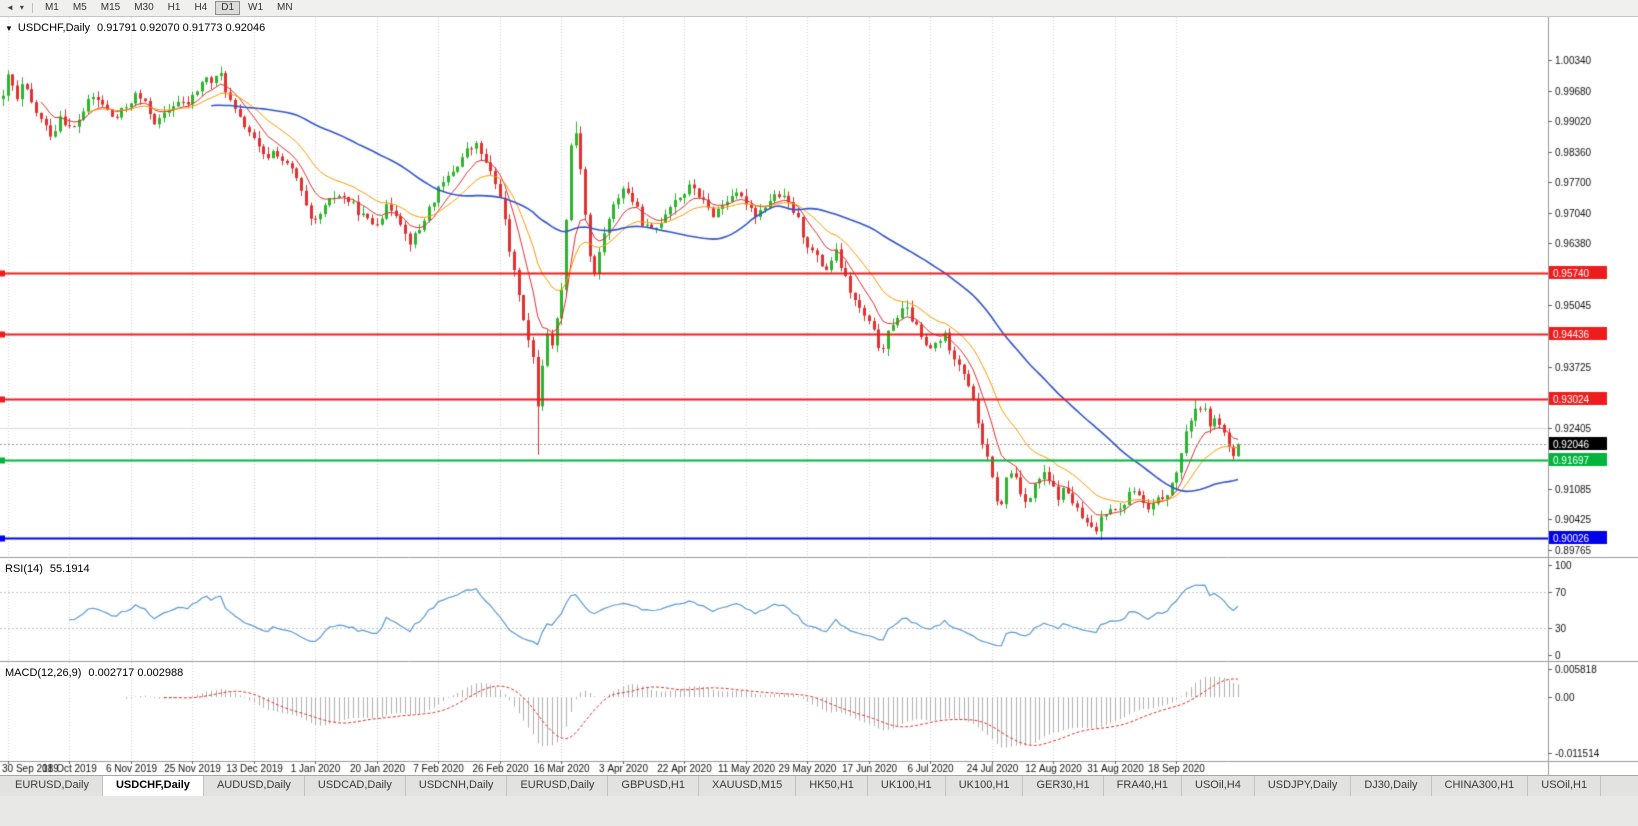  What do you see at coordinates (254, 786) in the screenshot?
I see `tab-audusd-daily: AUDUSD,Daily` at bounding box center [254, 786].